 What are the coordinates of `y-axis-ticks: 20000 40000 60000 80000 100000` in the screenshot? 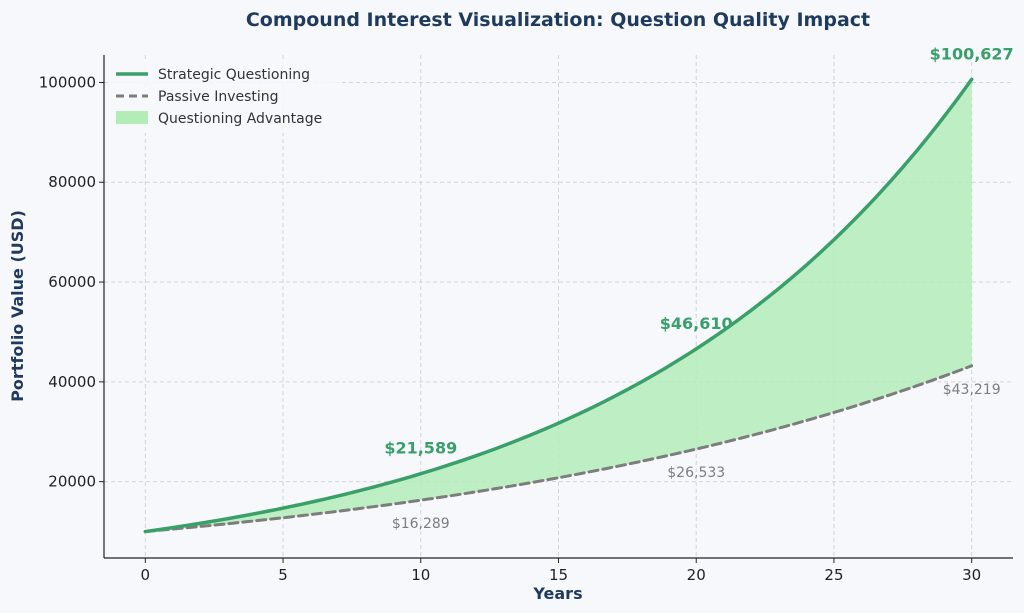 It's located at (71, 282).